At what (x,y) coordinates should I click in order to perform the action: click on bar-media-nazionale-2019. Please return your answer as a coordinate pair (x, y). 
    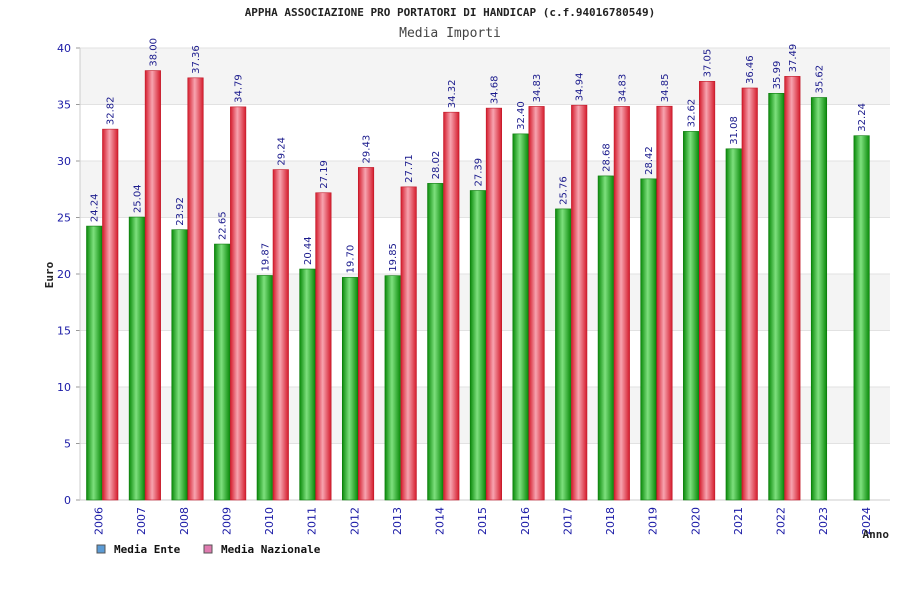
    Looking at the image, I should click on (664, 303).